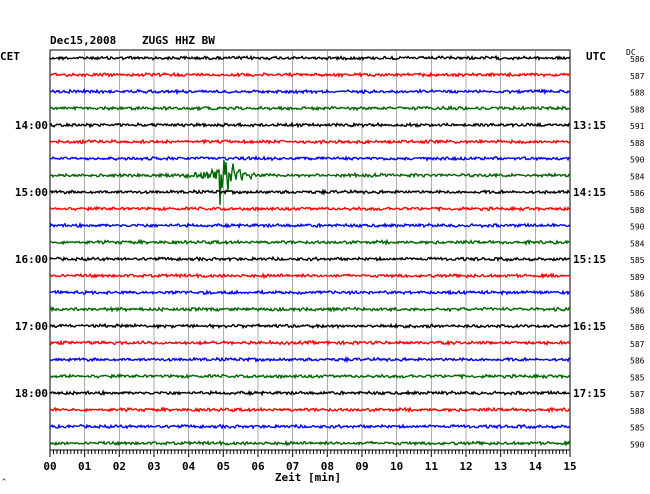 The height and width of the screenshot is (494, 650). What do you see at coordinates (500, 466) in the screenshot?
I see `x-tick-label: 13` at bounding box center [500, 466].